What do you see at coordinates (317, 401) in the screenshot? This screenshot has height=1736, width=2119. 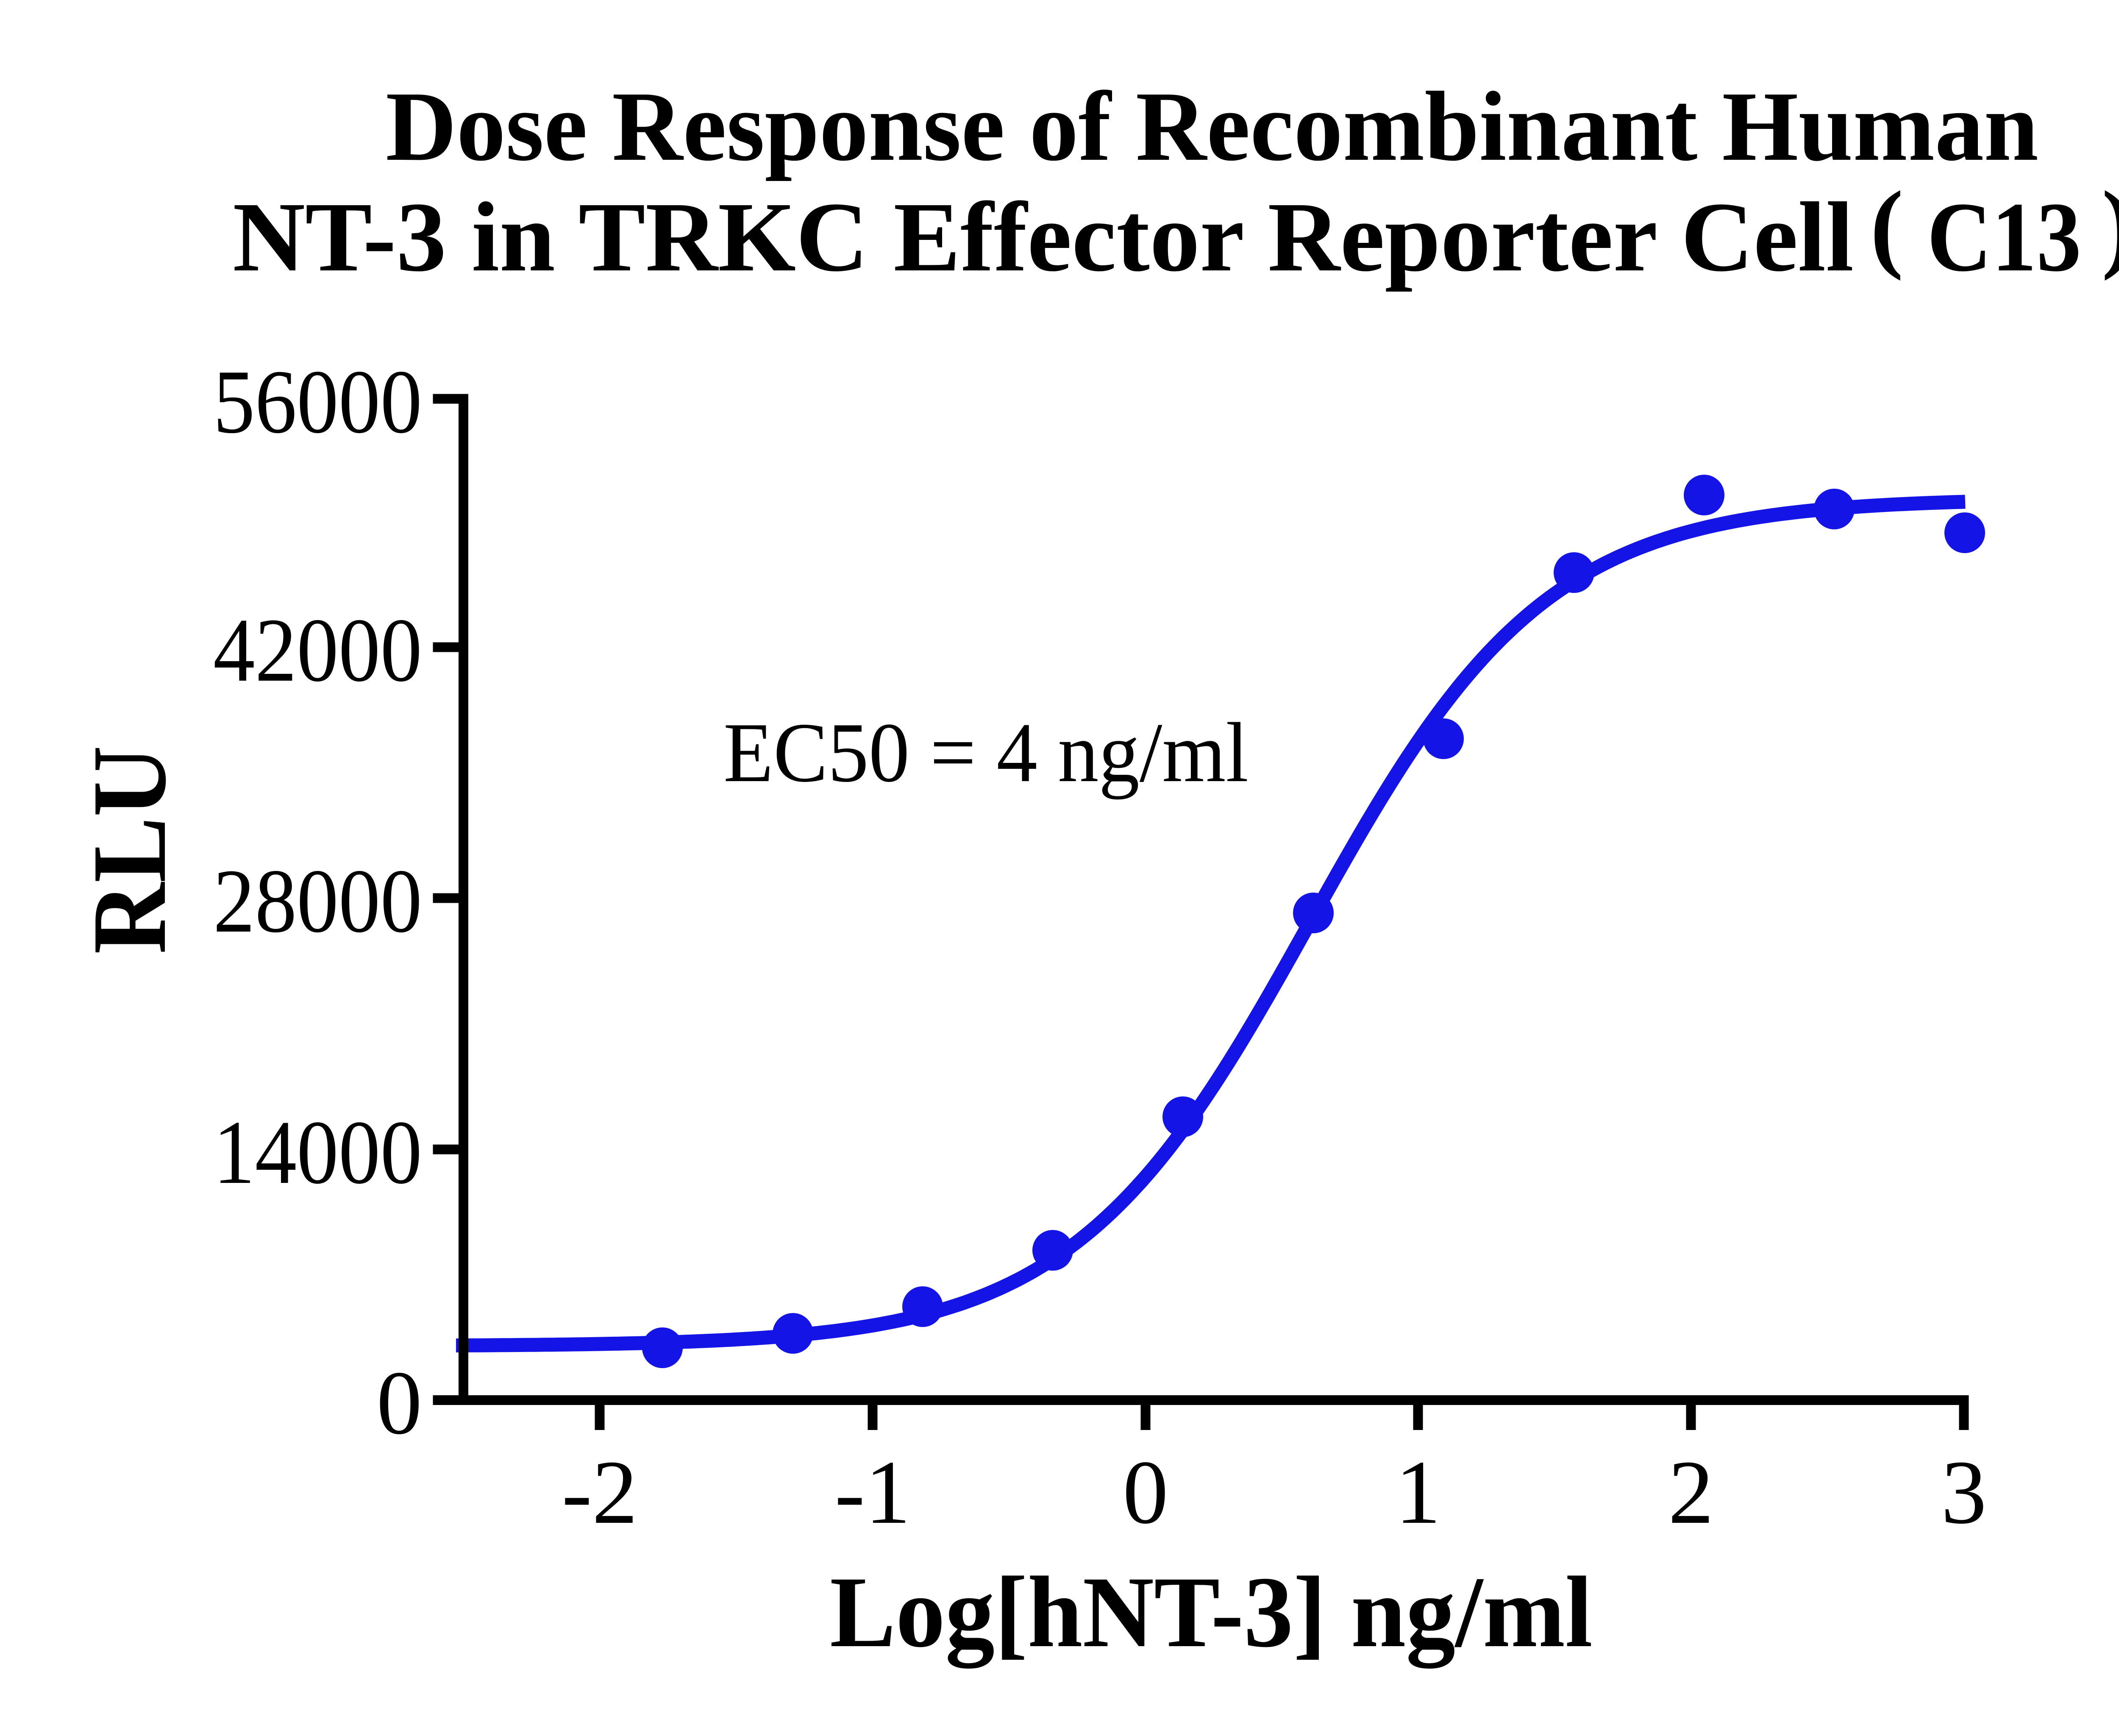 I see `svg-text: 56000` at bounding box center [317, 401].